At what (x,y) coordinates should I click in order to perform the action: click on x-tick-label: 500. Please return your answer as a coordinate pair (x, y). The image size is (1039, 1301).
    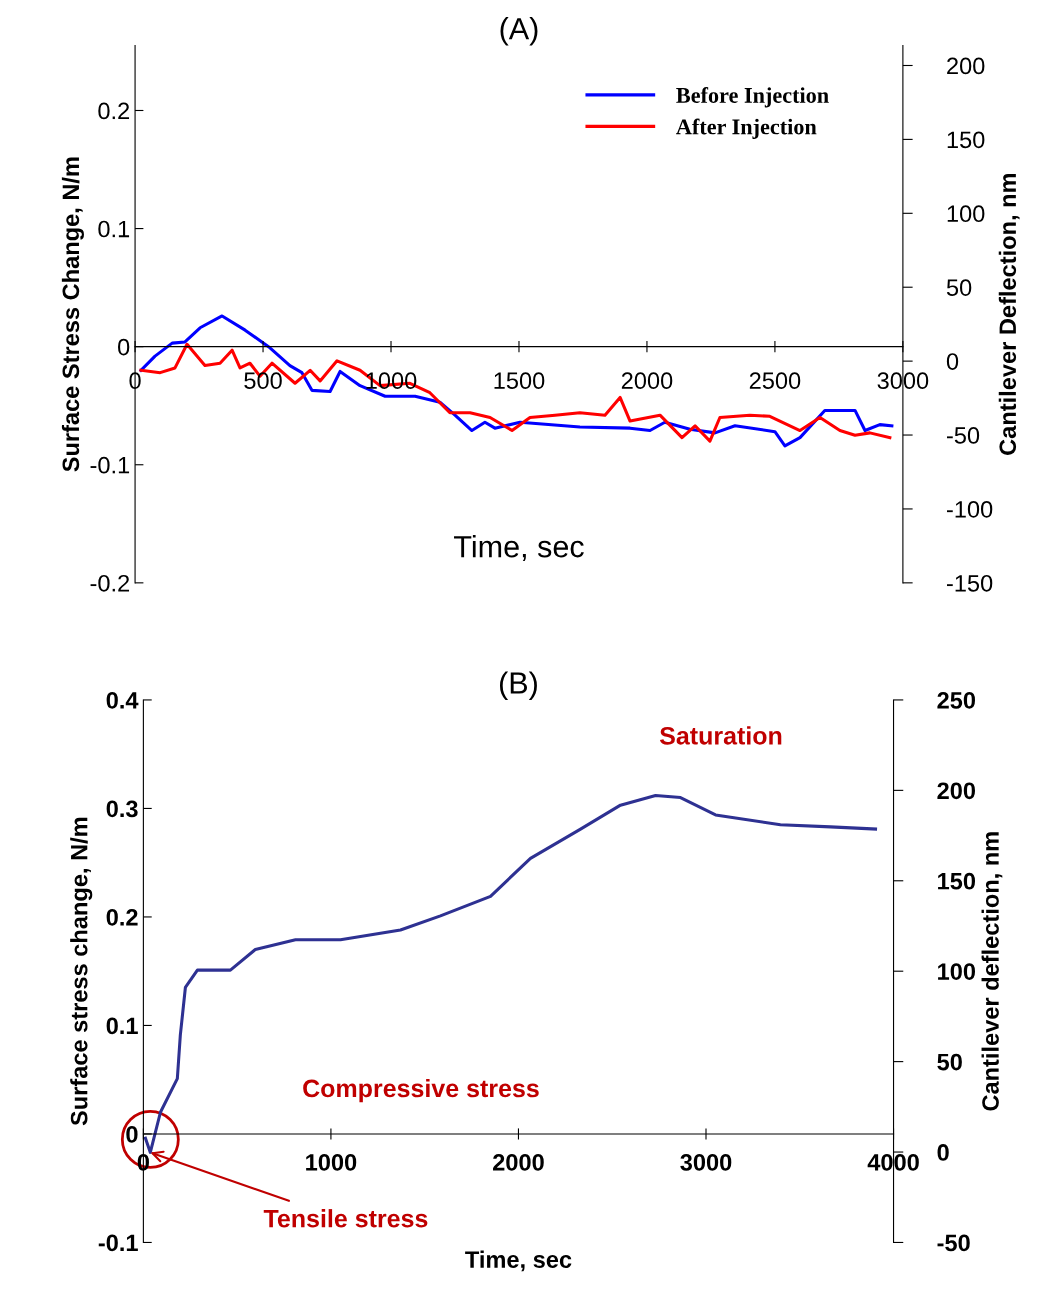
    Looking at the image, I should click on (263, 381).